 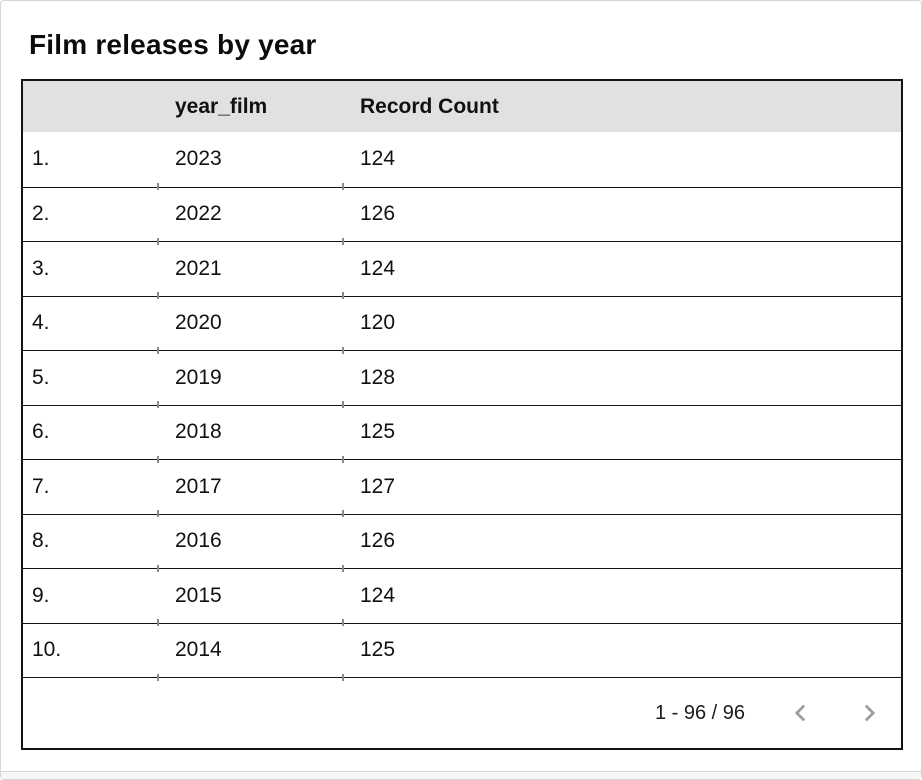 What do you see at coordinates (198, 268) in the screenshot?
I see `year-cell: 2021` at bounding box center [198, 268].